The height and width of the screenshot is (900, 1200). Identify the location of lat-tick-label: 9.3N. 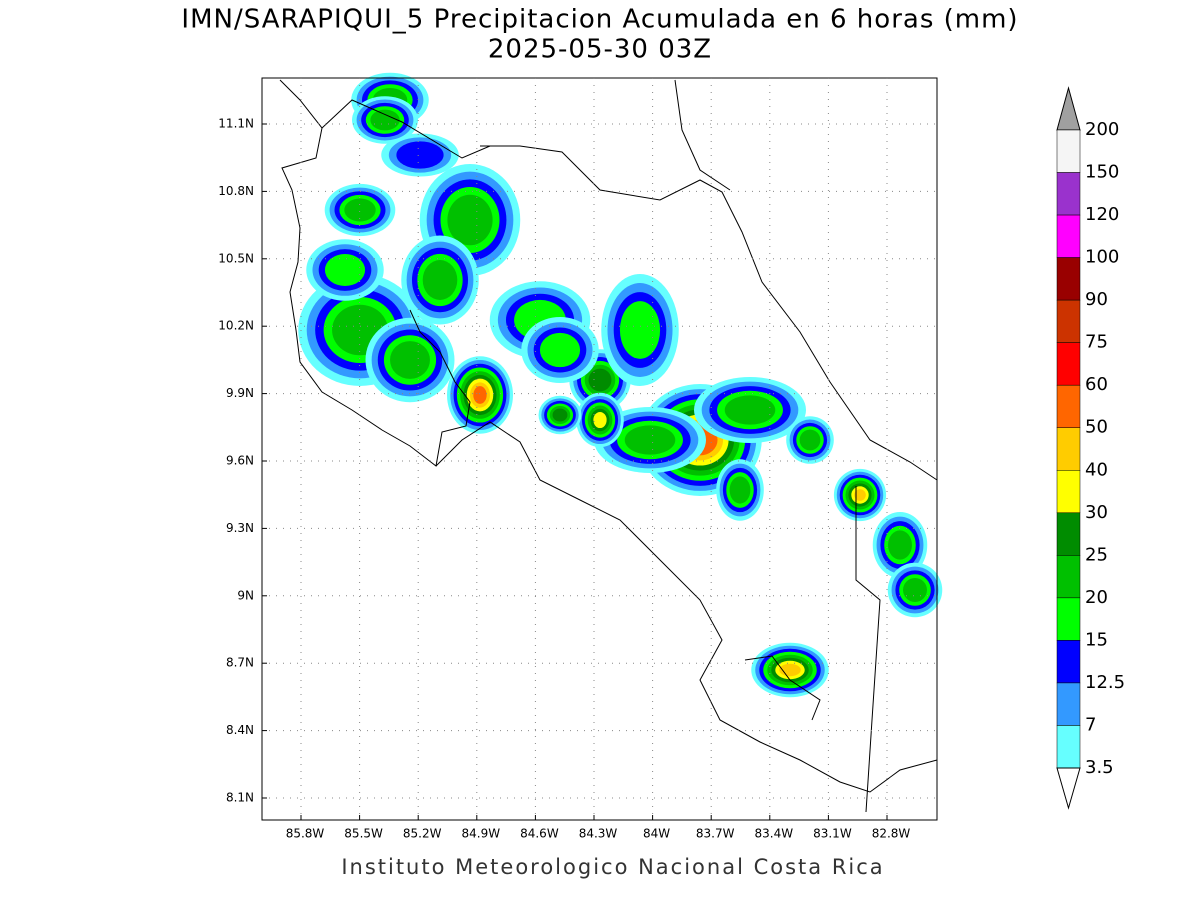
(240, 528).